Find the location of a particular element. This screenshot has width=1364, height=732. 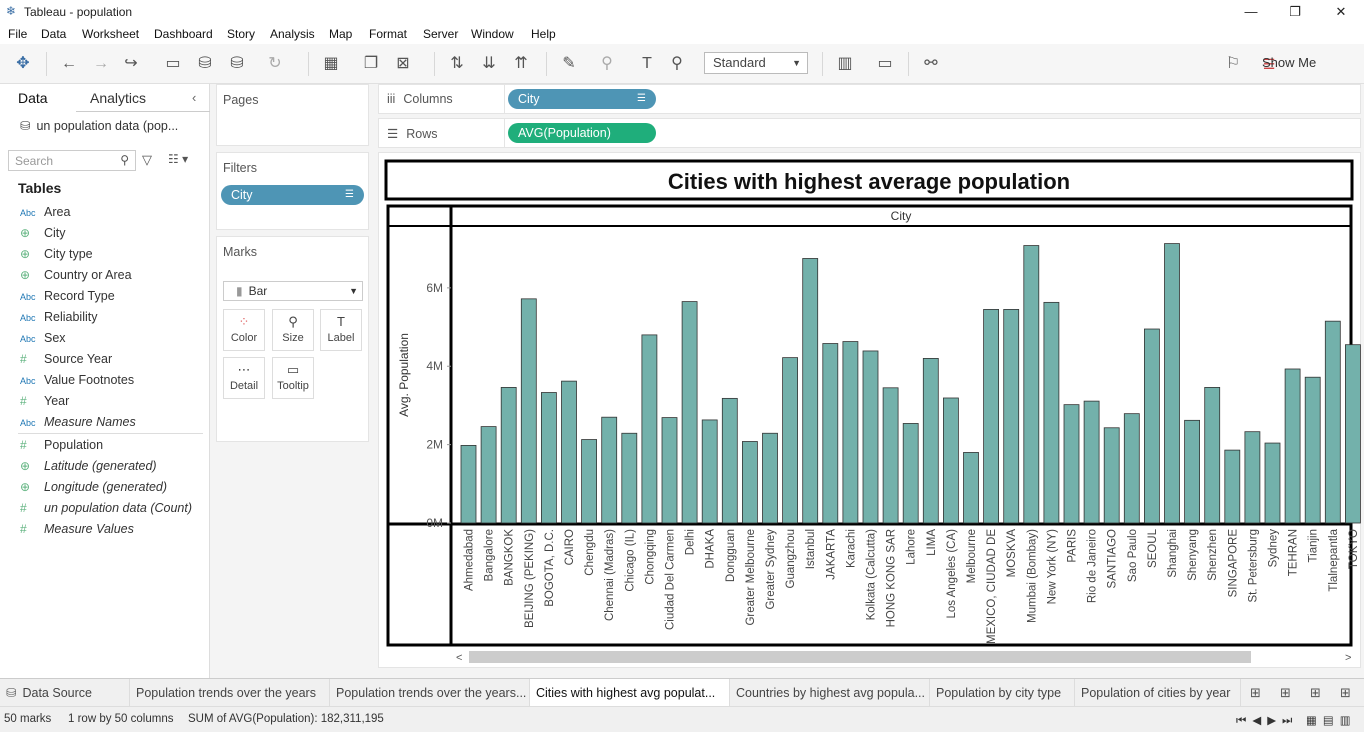

pause-updates-icon: ⛁ is located at coordinates (237, 63).